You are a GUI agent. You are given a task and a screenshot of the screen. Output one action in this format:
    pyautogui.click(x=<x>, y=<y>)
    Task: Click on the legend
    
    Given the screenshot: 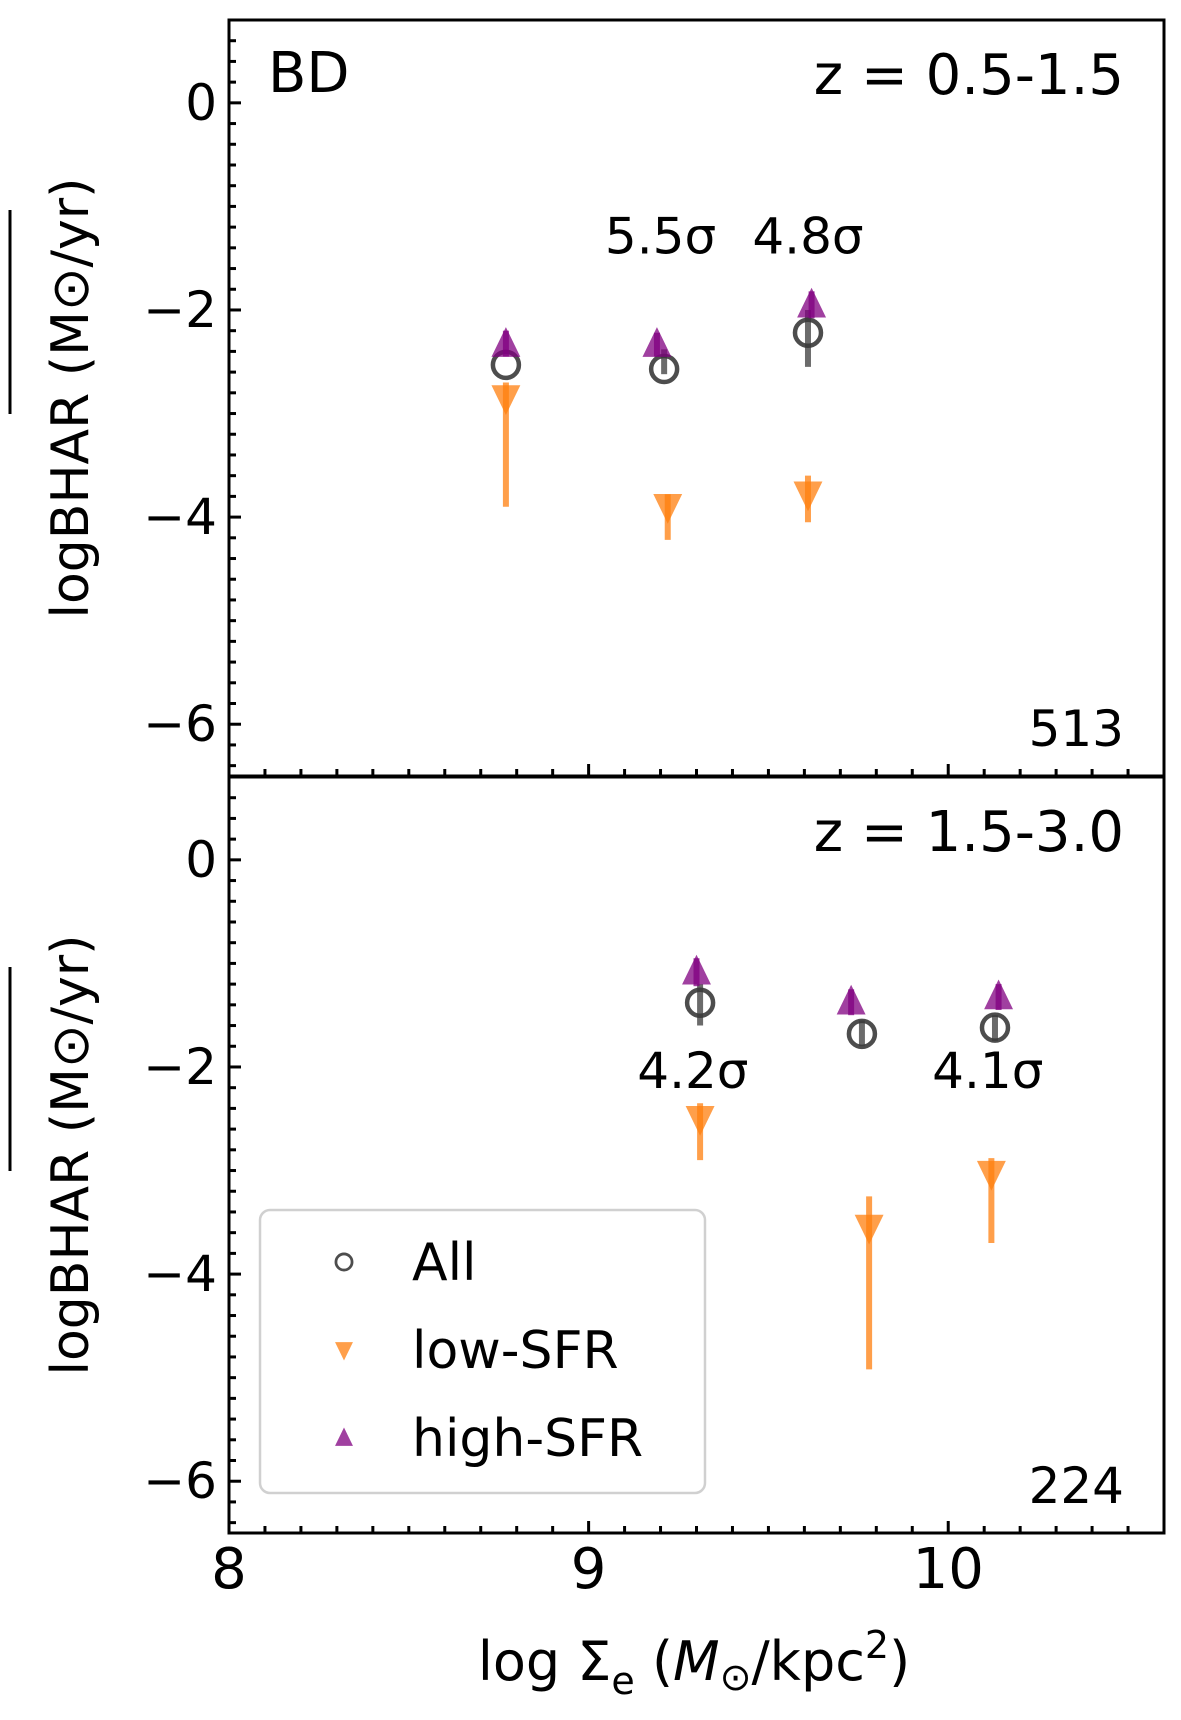 What is the action you would take?
    pyautogui.click(x=482, y=1351)
    